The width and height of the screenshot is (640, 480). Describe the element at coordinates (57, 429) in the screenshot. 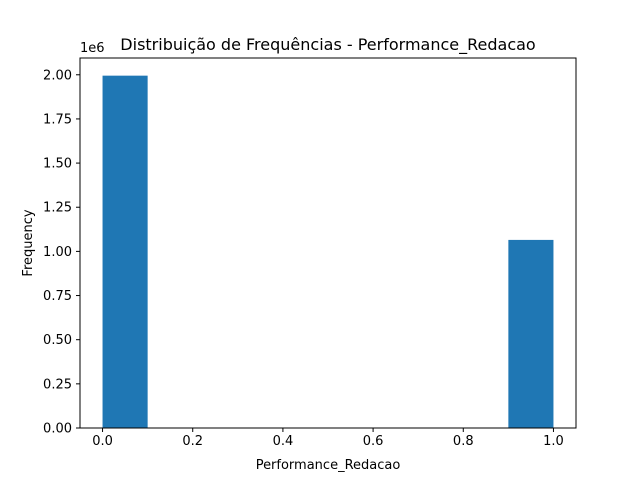

I see `y-tick-label: 0.00` at that location.